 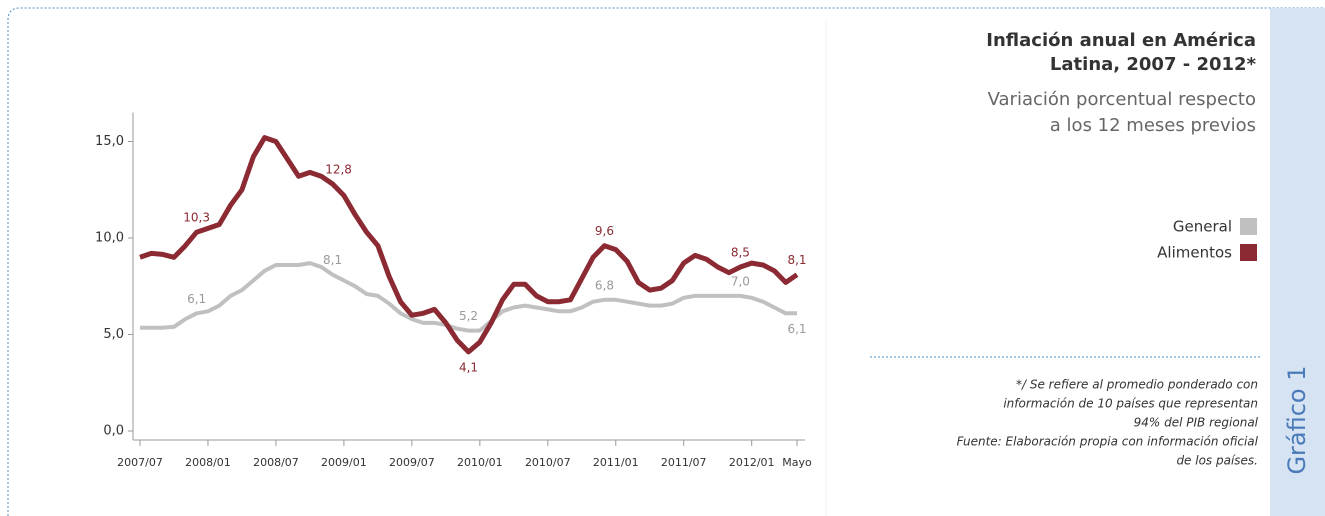 What do you see at coordinates (113, 334) in the screenshot?
I see `y-tick-label: 5,0` at bounding box center [113, 334].